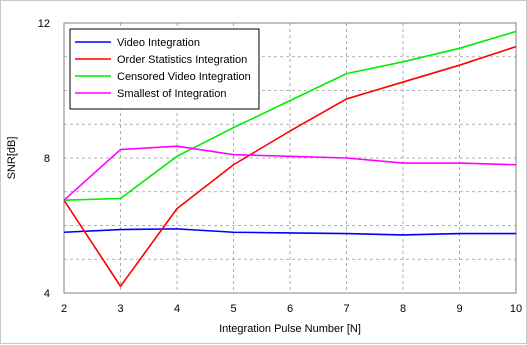 Image resolution: width=527 pixels, height=345 pixels. What do you see at coordinates (459, 309) in the screenshot?
I see `x-tick-label: 9` at bounding box center [459, 309].